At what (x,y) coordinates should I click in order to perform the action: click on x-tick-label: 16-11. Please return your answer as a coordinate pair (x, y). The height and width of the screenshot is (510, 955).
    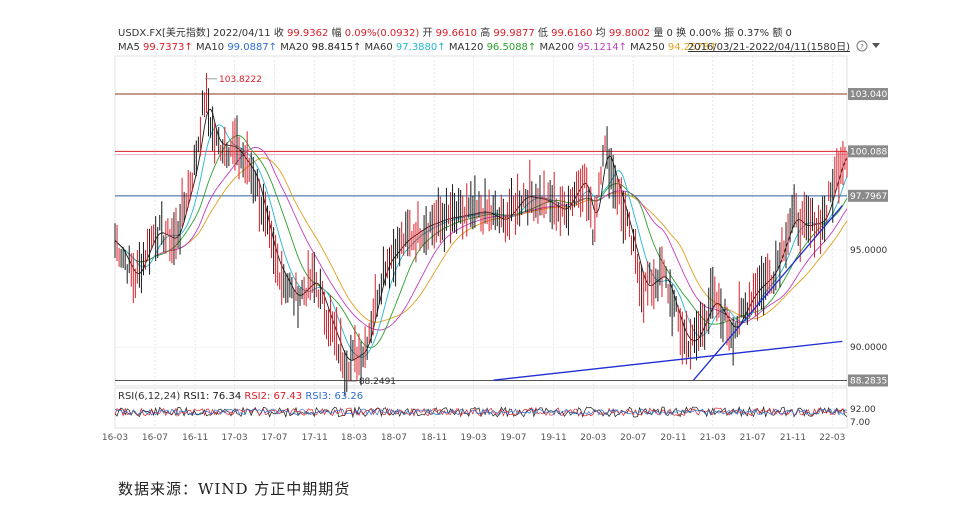
    Looking at the image, I should click on (195, 438).